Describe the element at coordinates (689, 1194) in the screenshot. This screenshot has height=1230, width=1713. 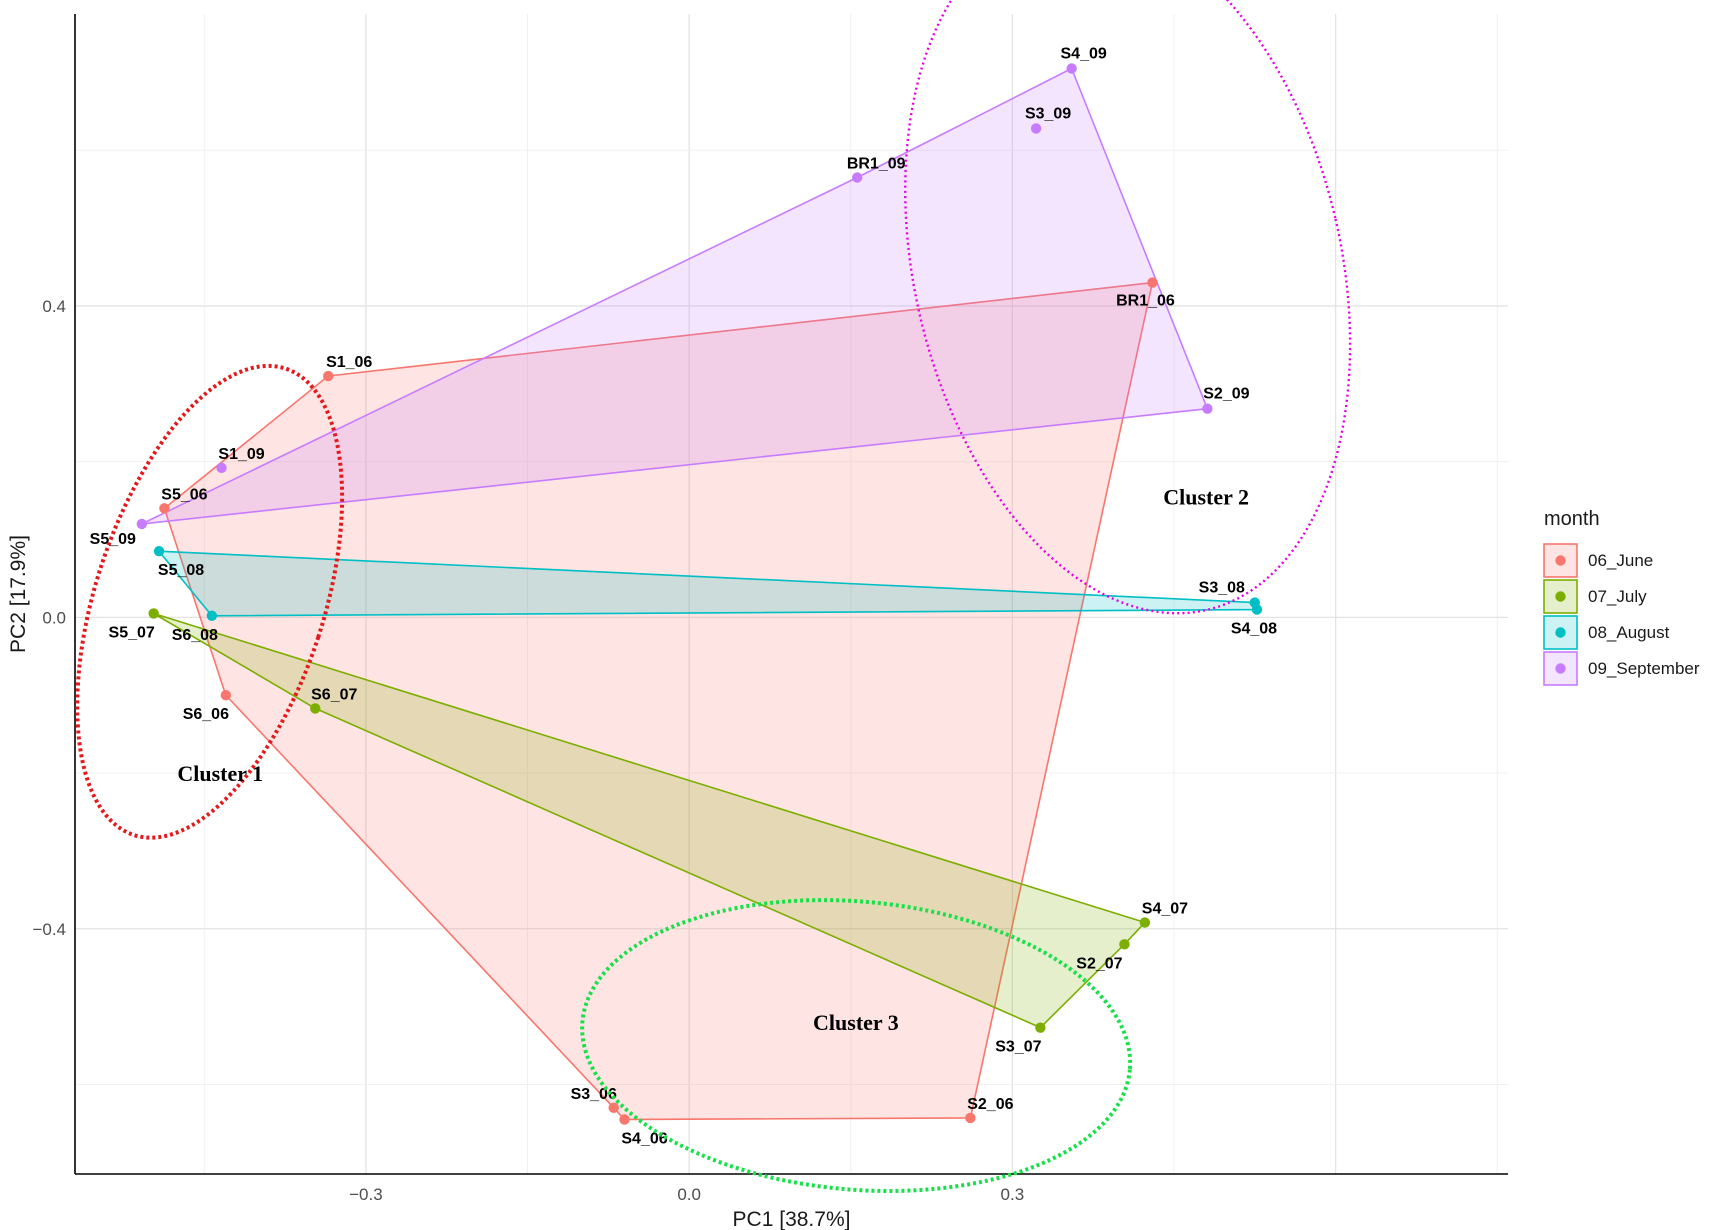
I see `x-tick-label: 0.0` at that location.